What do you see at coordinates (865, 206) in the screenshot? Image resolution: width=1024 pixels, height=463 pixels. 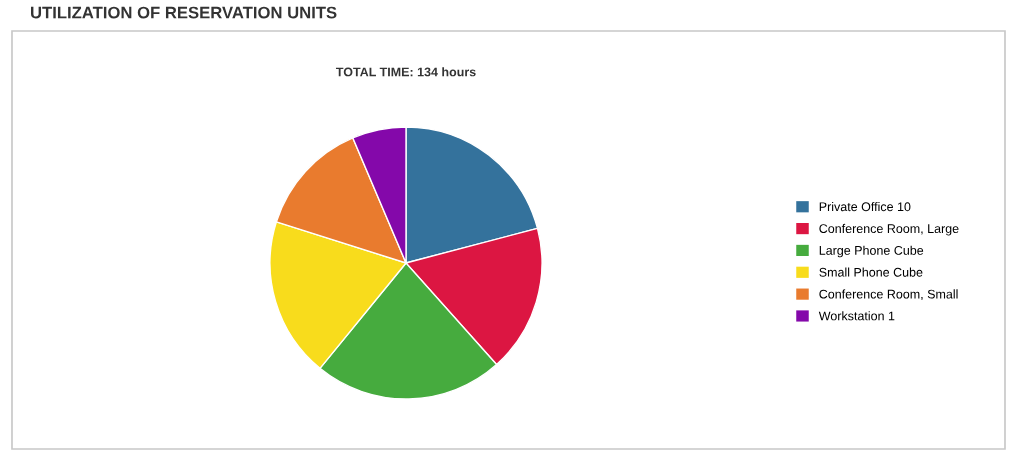 I see `legend-label: Private Office 10` at bounding box center [865, 206].